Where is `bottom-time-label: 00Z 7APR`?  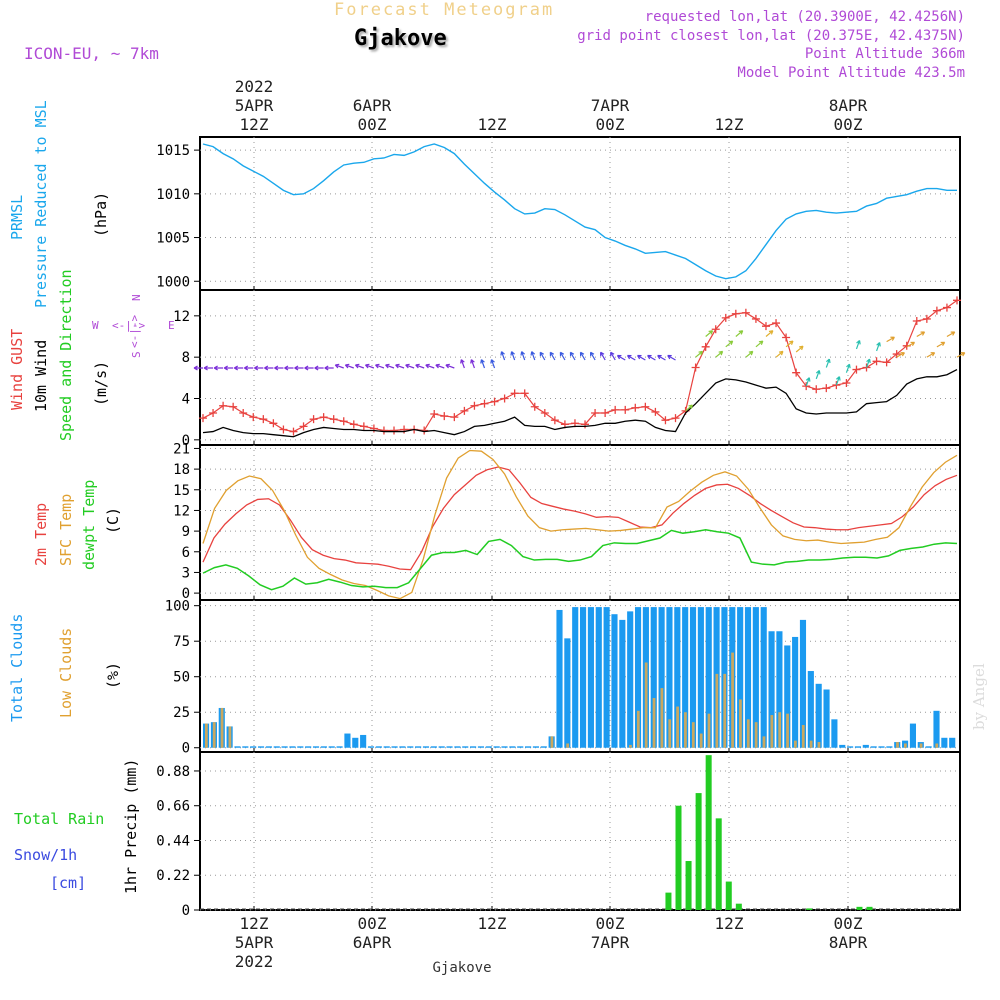 bottom-time-label: 00Z 7APR is located at coordinates (610, 933).